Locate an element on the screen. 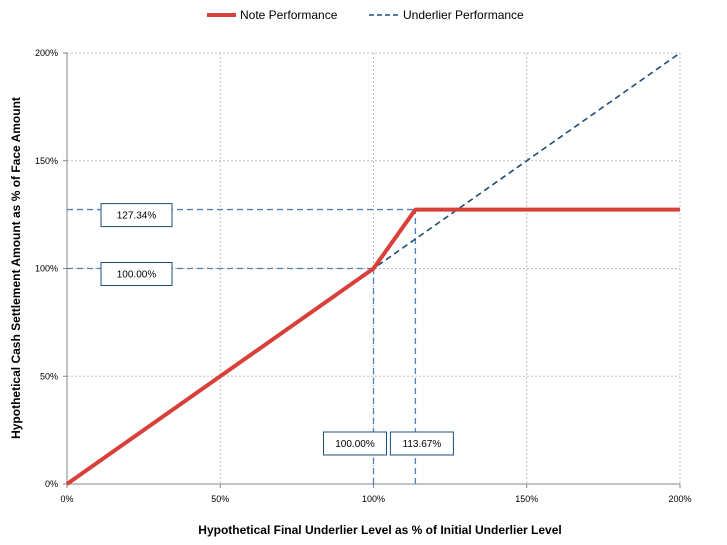  y-tick-label-2: 100% is located at coordinates (46, 269).